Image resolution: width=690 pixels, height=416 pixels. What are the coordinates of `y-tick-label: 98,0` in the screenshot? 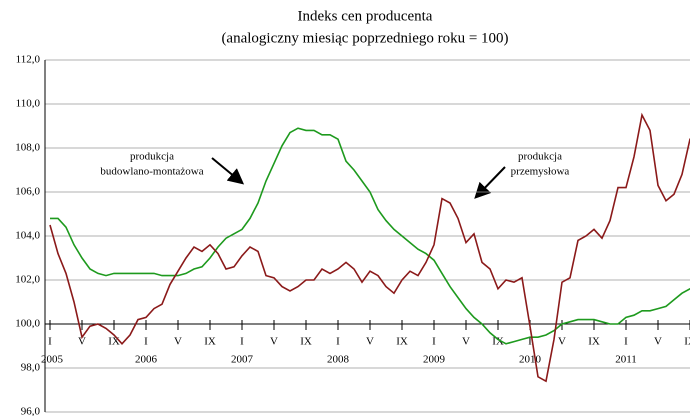 It's located at (31, 368).